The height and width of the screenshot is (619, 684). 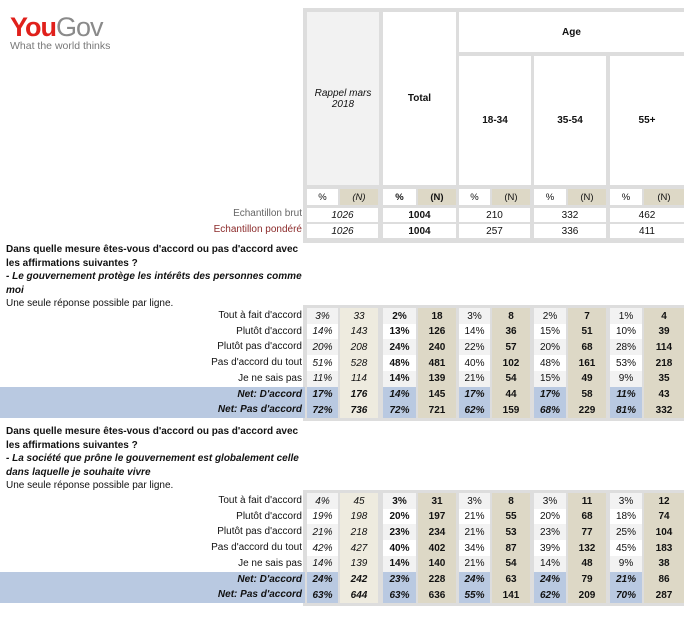 What do you see at coordinates (587, 410) in the screenshot?
I see `count-cell: 229` at bounding box center [587, 410].